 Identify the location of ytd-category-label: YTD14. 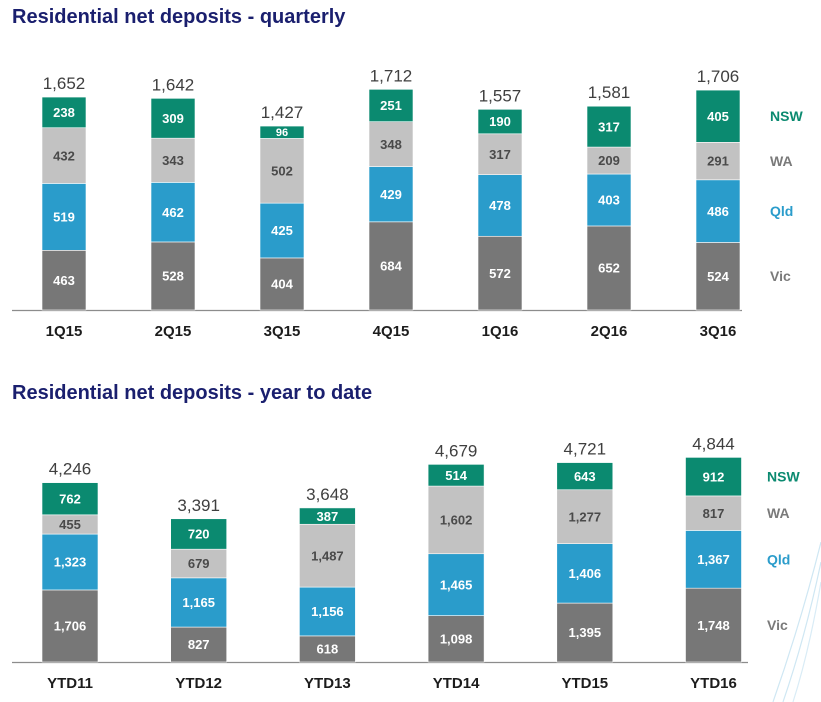
(456, 683).